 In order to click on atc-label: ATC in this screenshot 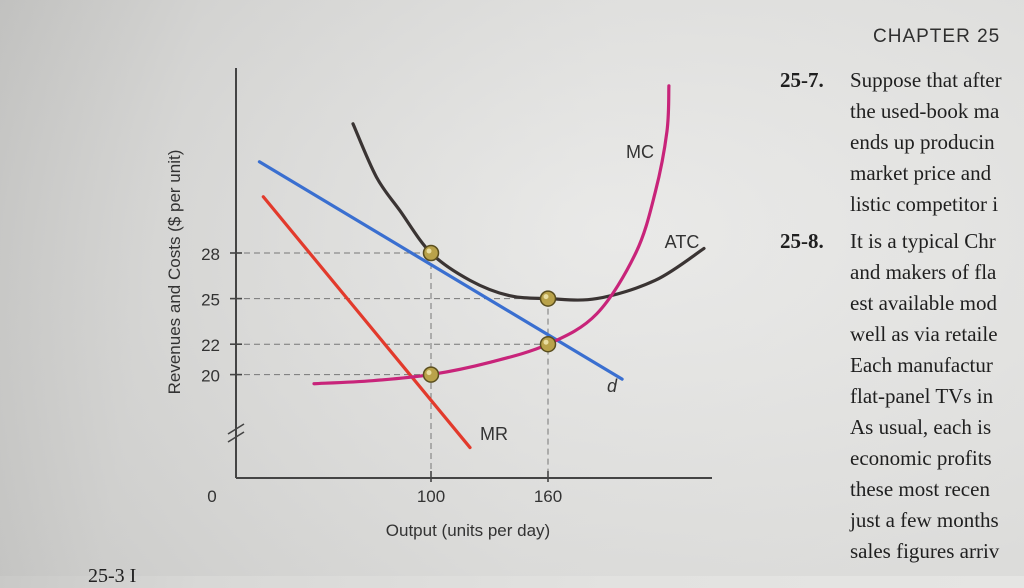, I will do `click(682, 242)`.